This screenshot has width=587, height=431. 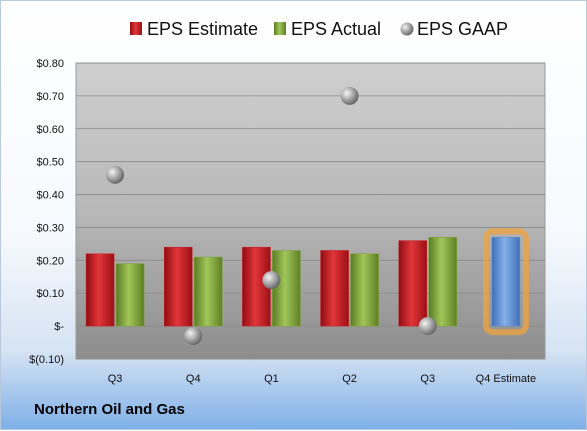 What do you see at coordinates (109, 409) in the screenshot?
I see `company-name: Northern Oil and Gas` at bounding box center [109, 409].